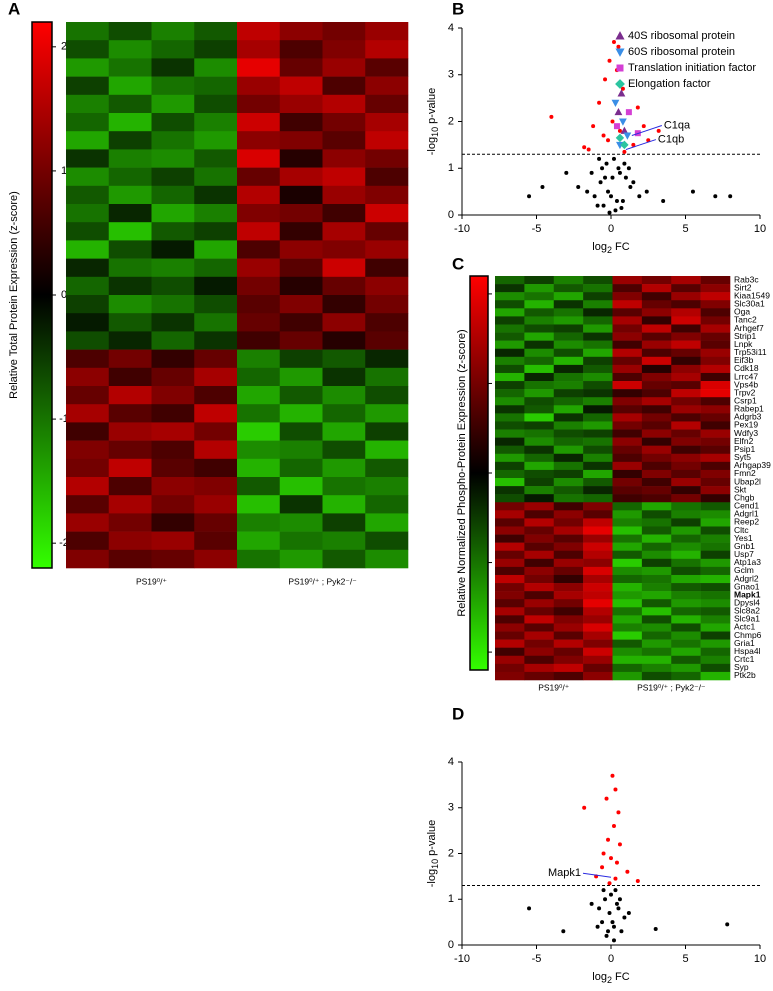  What do you see at coordinates (435, 864) in the screenshot?
I see `ylabel-sub: 10` at bounding box center [435, 864].